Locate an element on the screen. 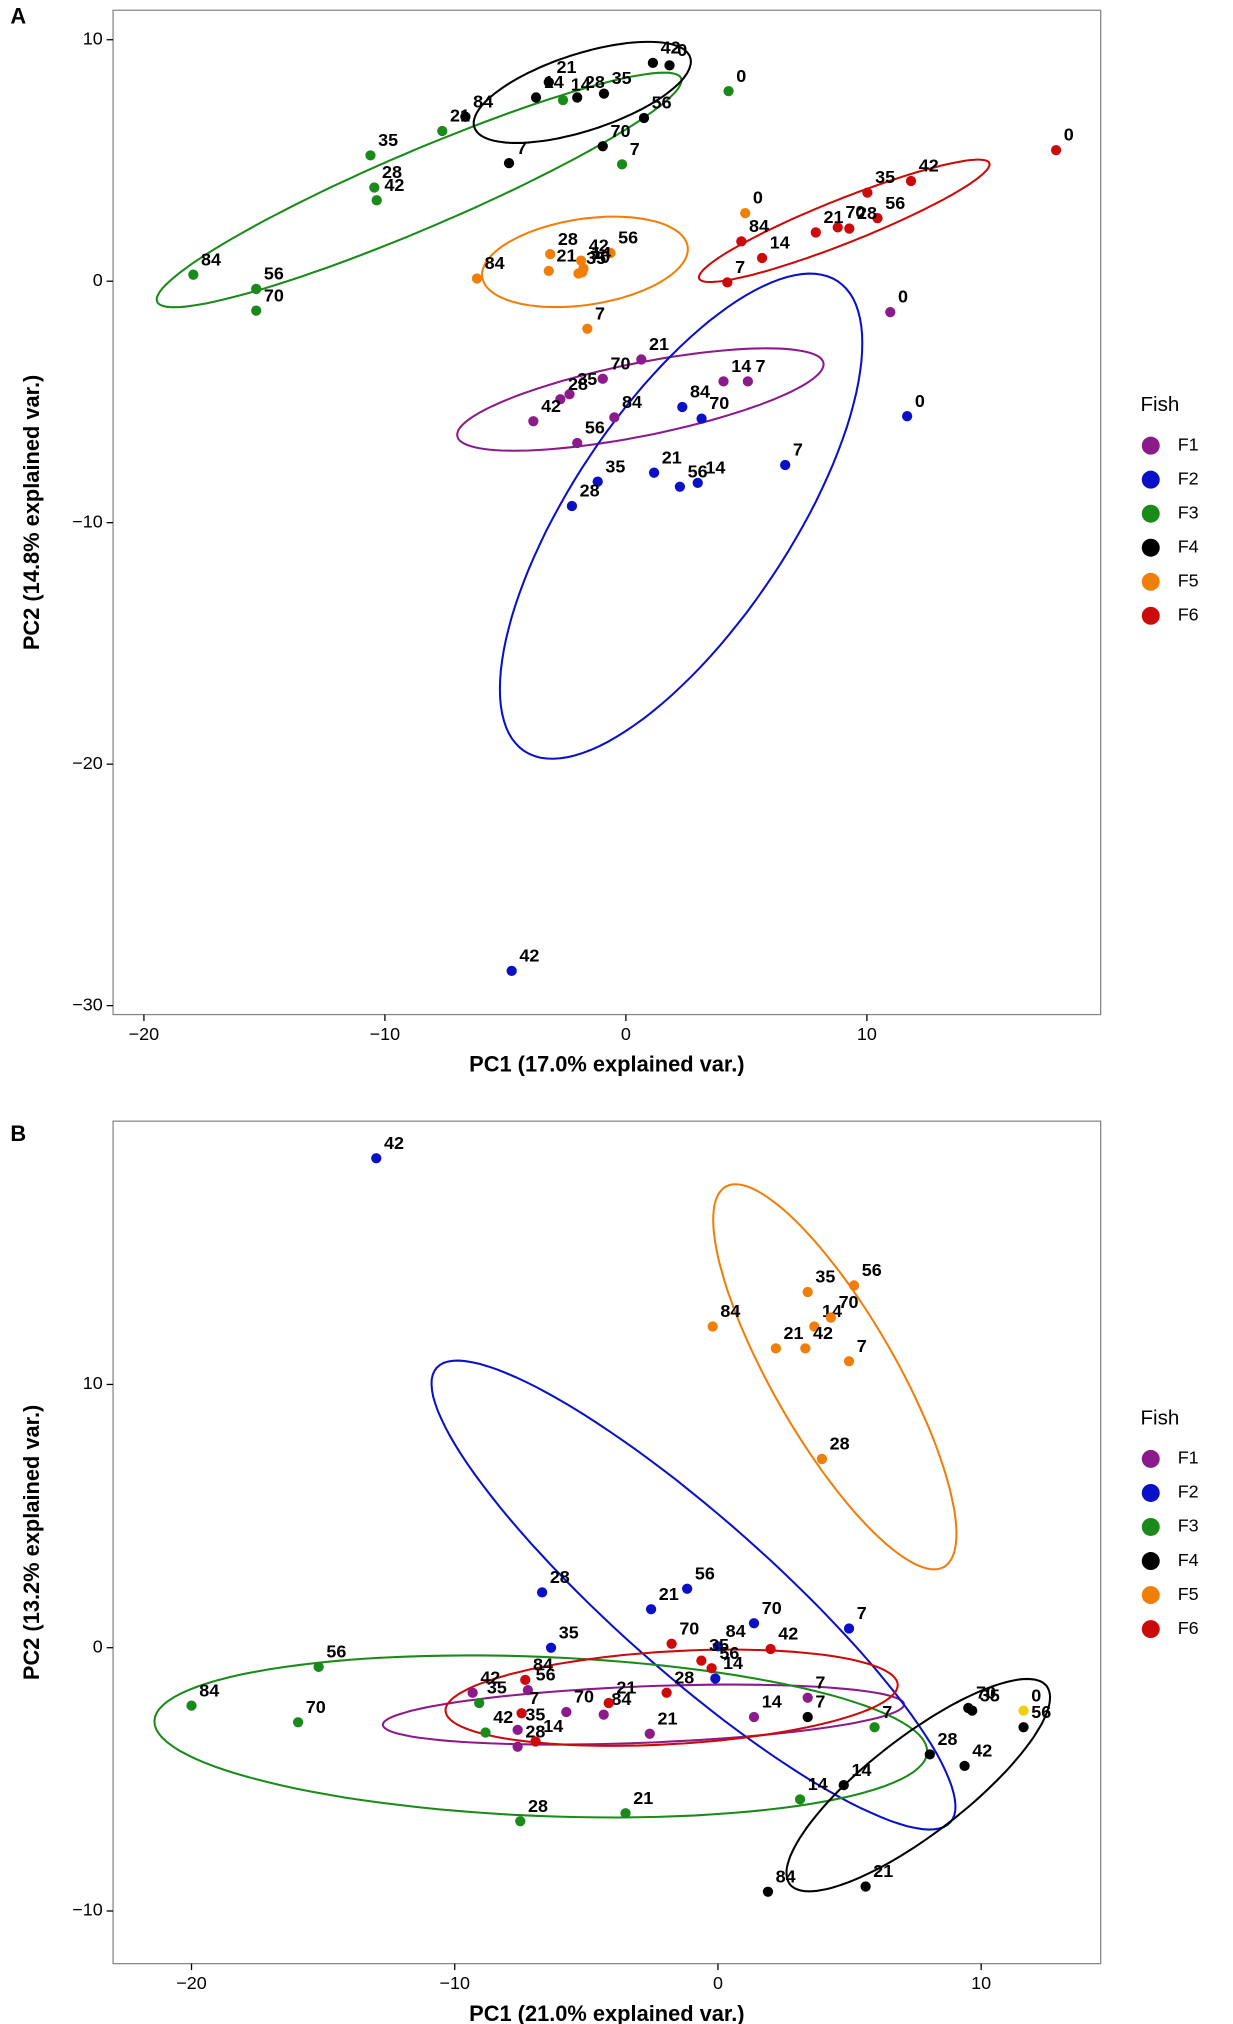 The image size is (1233, 2024). legend-label: F3 is located at coordinates (1188, 512).